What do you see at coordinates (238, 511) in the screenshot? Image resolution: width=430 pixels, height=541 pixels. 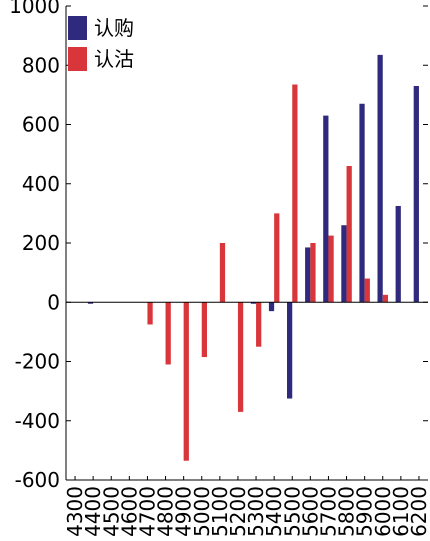 I see `x-tick-label: 5200` at bounding box center [238, 511].